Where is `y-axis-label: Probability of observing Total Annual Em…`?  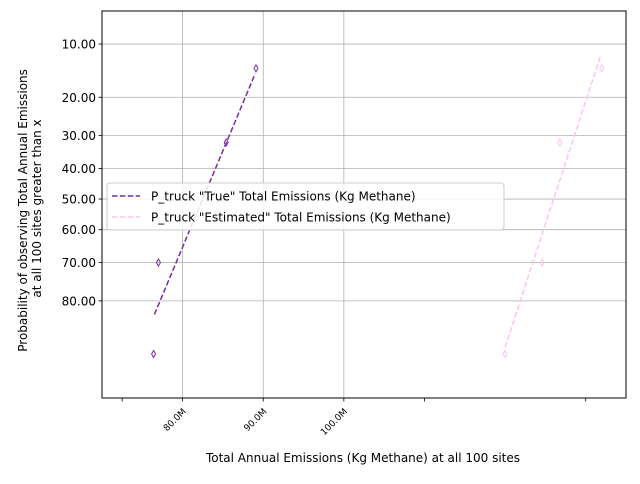 y-axis-label: Probability of observing Total Annual Em… is located at coordinates (30, 208).